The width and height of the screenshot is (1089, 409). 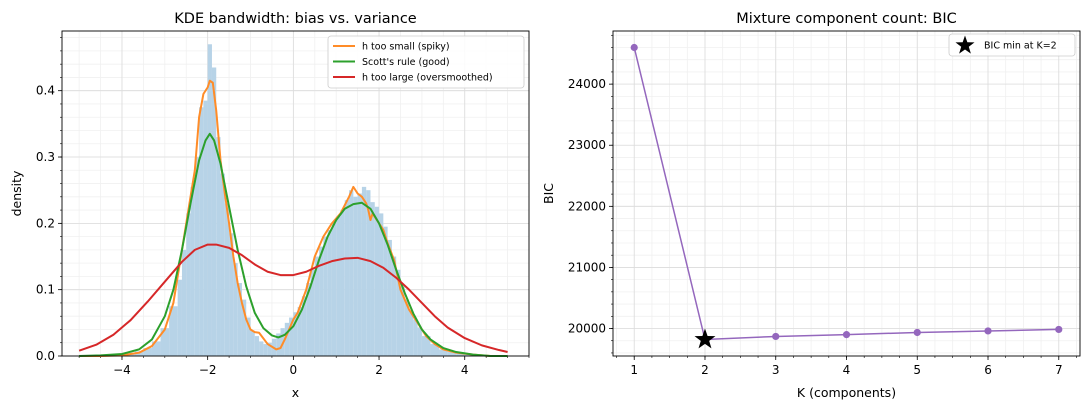 I want to click on y-tick-label: 0.2, so click(x=45, y=223).